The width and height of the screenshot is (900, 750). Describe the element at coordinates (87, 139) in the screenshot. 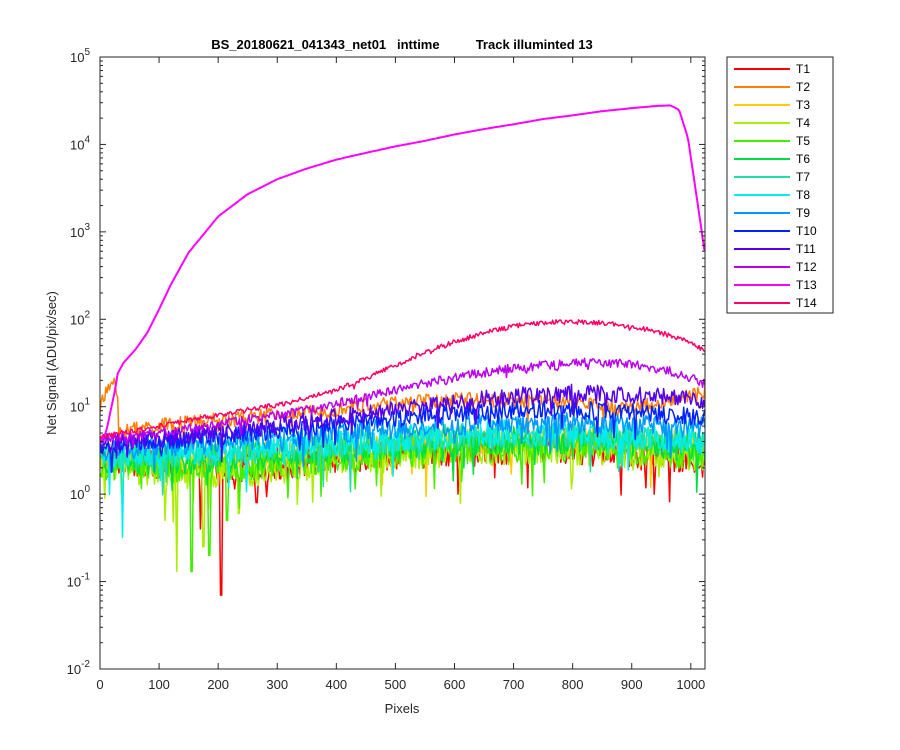

I see `y-tick-exponent: 4` at that location.